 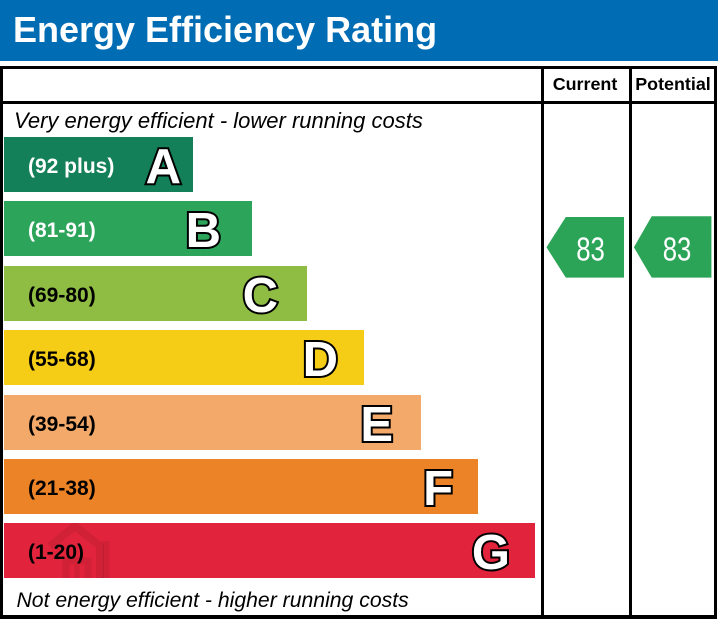 I want to click on svg-text: G, so click(x=491, y=553).